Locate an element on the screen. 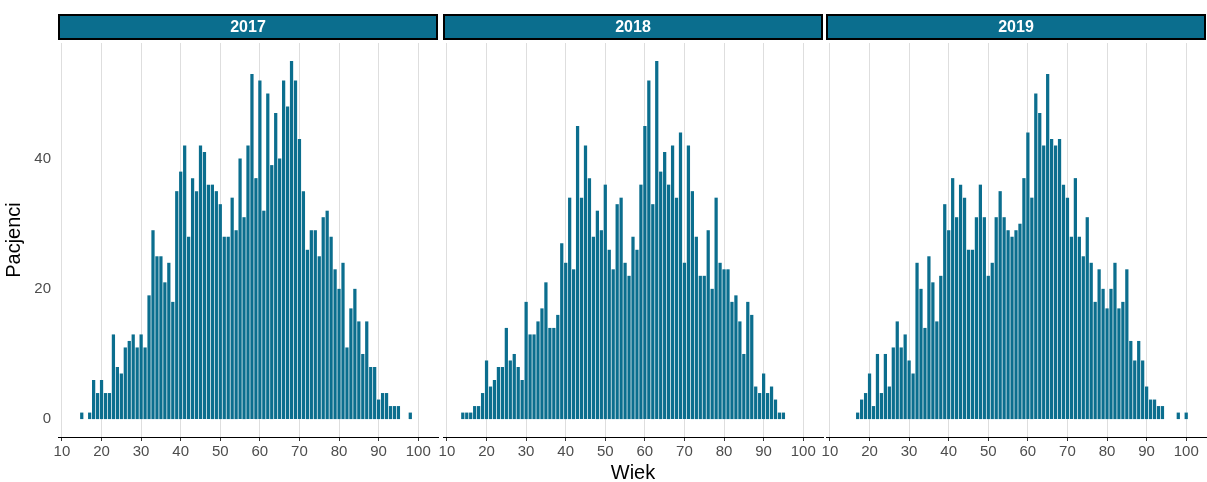 The image size is (1207, 482). x-axis-title: Wiek is located at coordinates (633, 471).